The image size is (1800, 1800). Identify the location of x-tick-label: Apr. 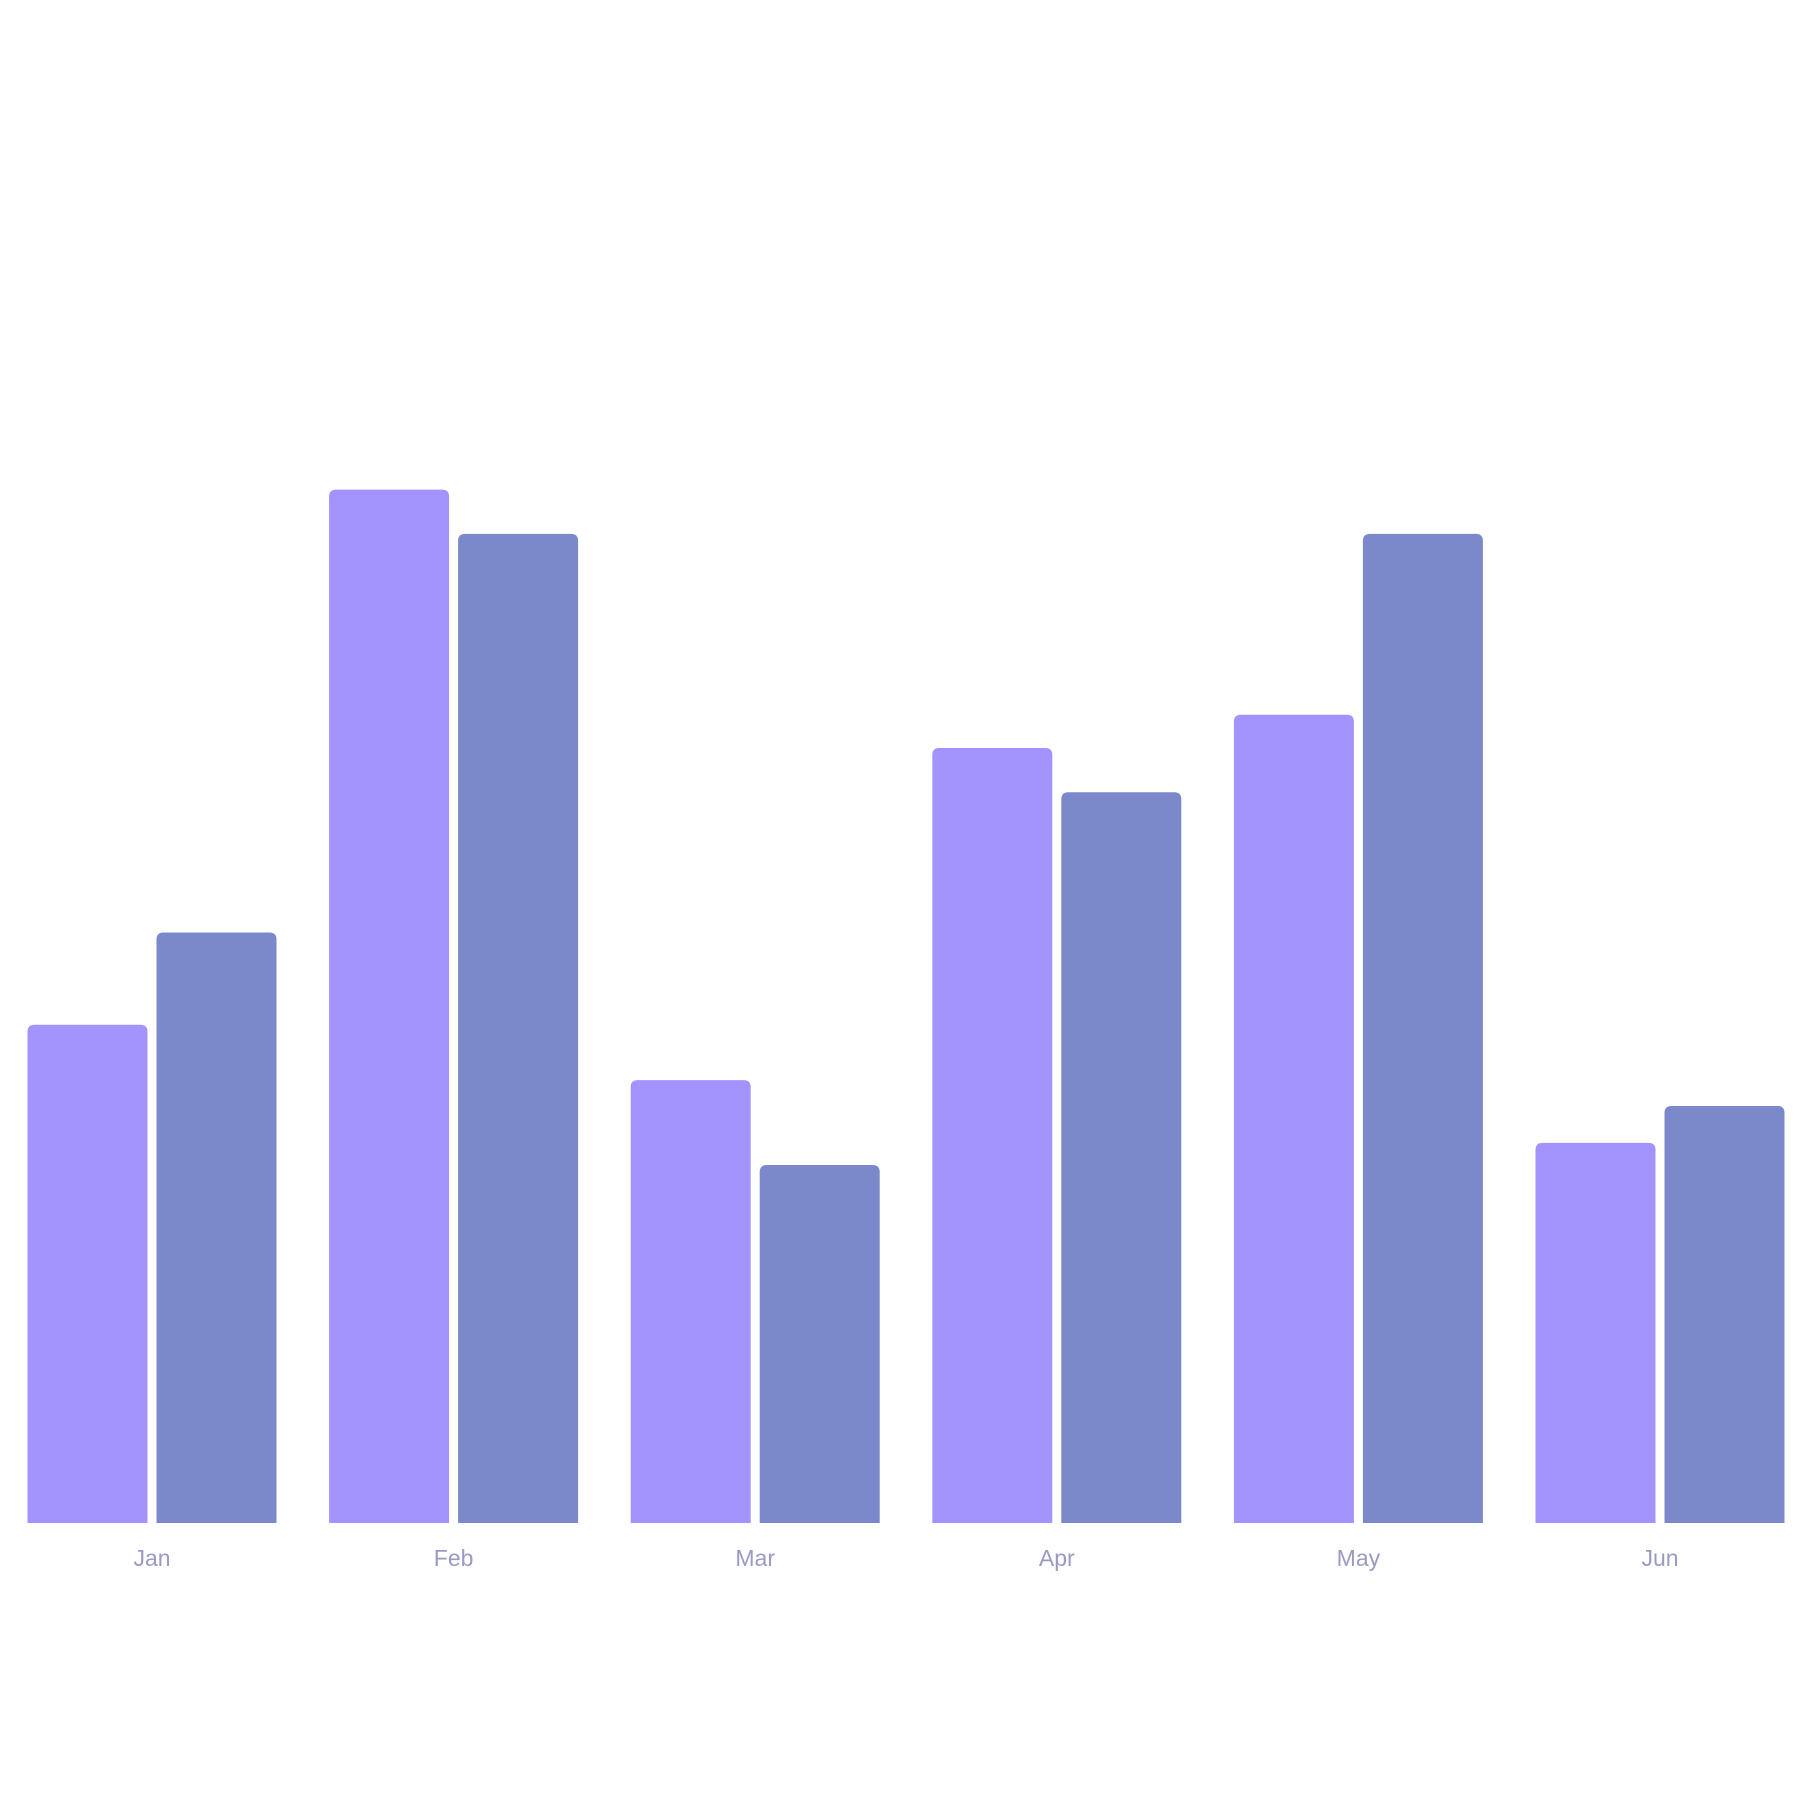
(1057, 1558).